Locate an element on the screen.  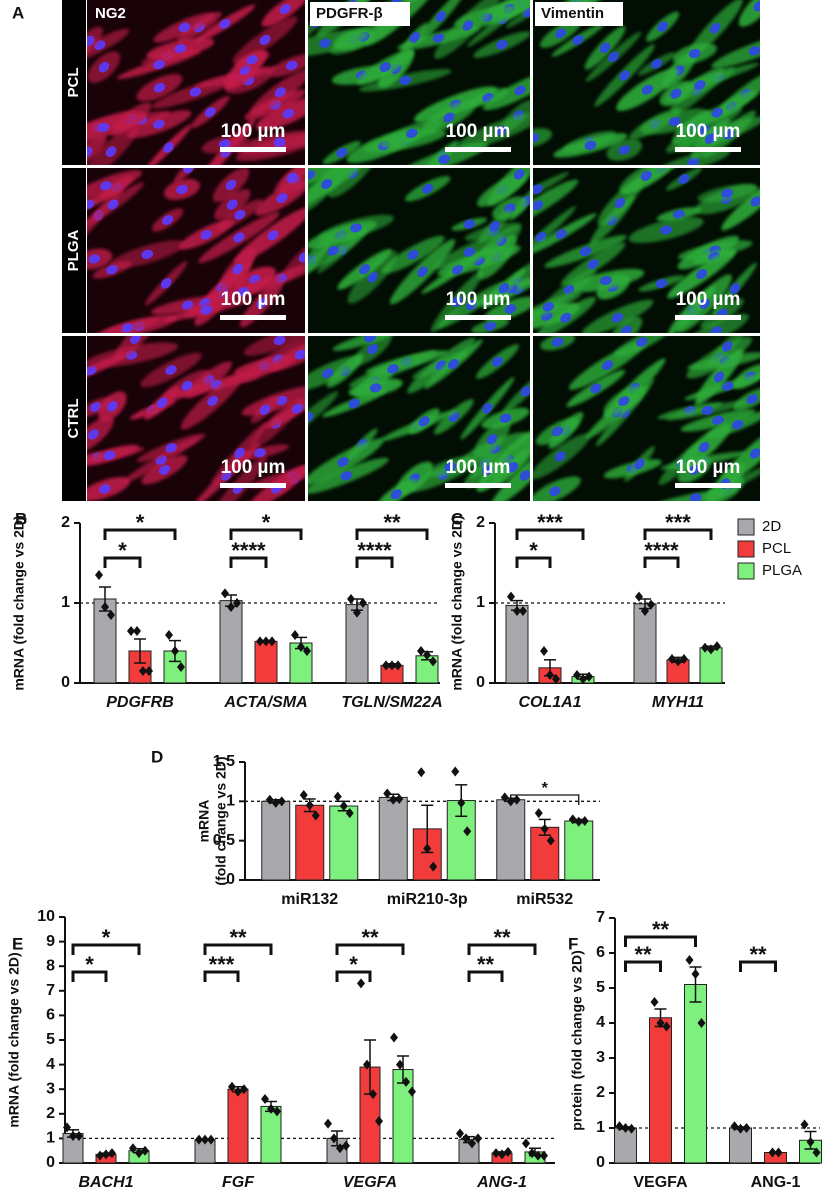
y-tick-label: 7 is located at coordinates (50, 990).